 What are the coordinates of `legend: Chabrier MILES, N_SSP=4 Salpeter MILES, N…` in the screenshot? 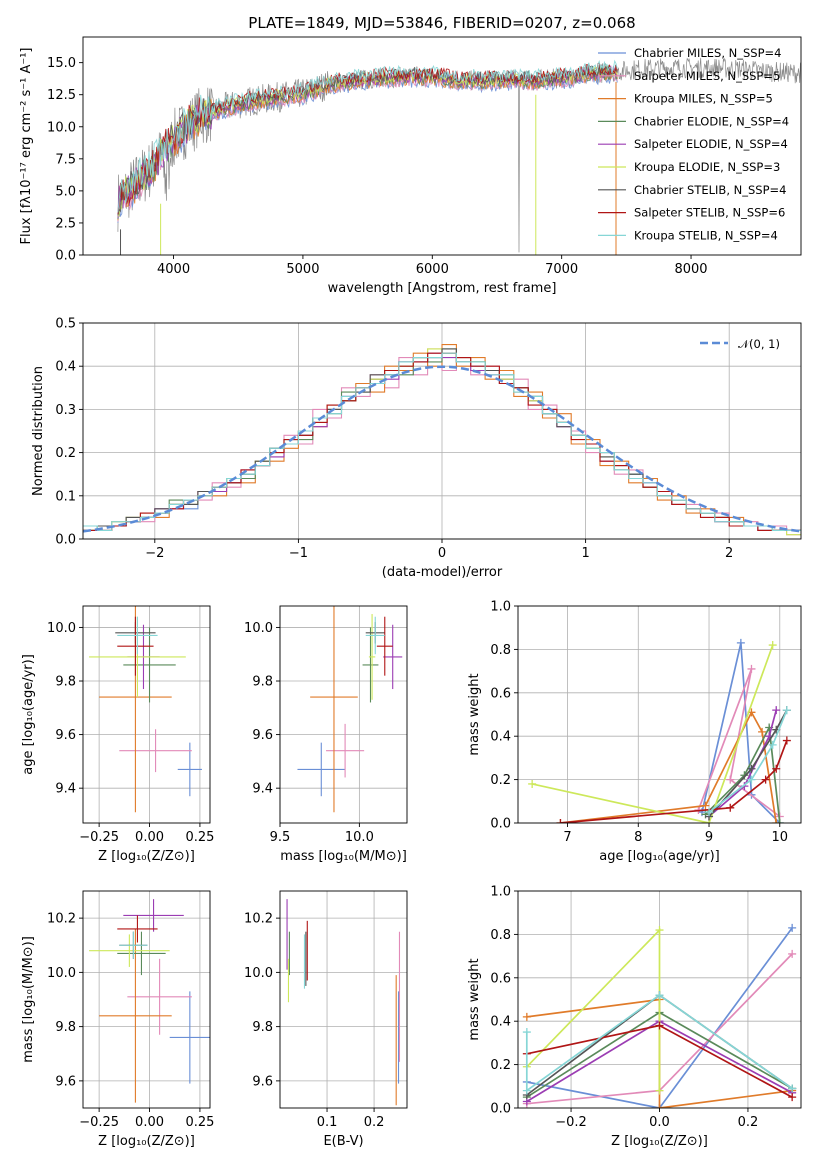 It's located at (693, 144).